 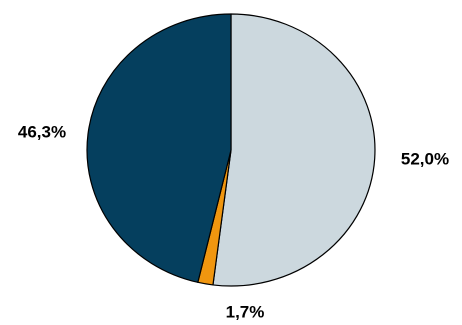 I want to click on data-label-slice-2: 46,3%, so click(x=42, y=131).